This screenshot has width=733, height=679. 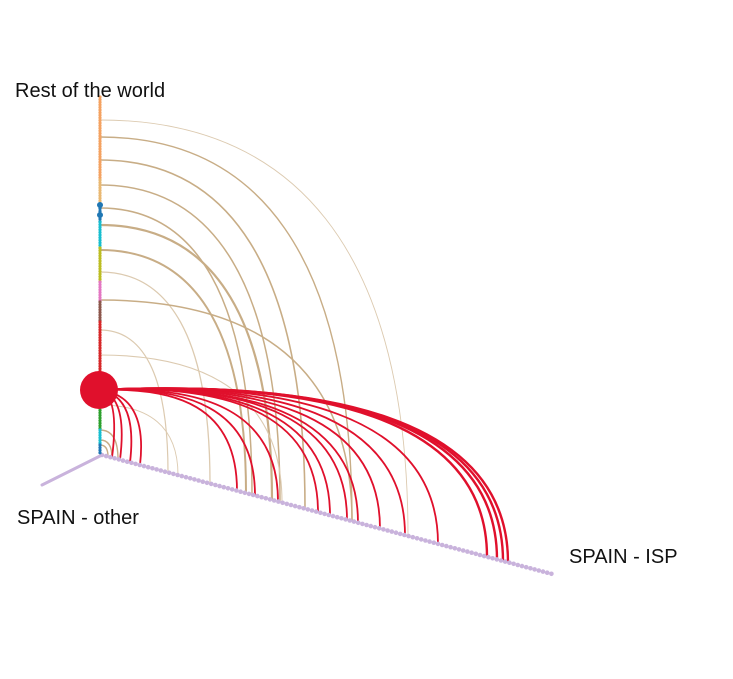 What do you see at coordinates (293, 472) in the screenshot?
I see `hub-edge` at bounding box center [293, 472].